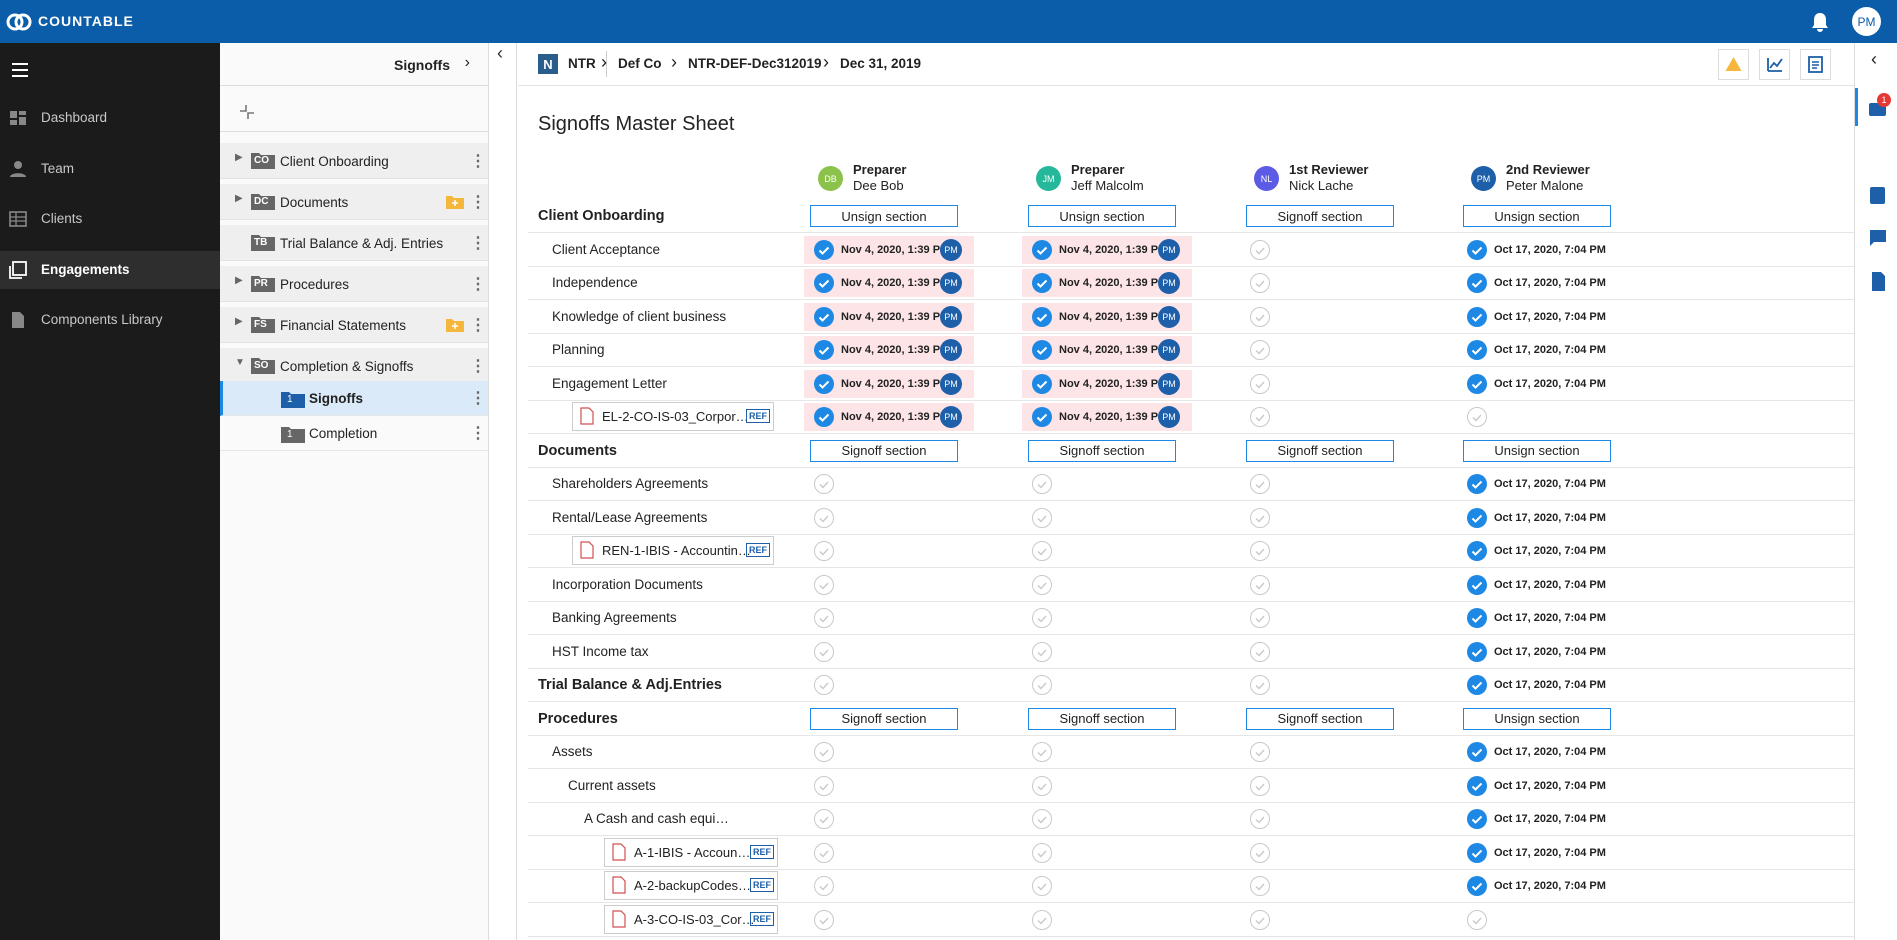 The height and width of the screenshot is (940, 1897). What do you see at coordinates (362, 243) in the screenshot?
I see `tree-label: Trial Balance & Adj. Entries` at bounding box center [362, 243].